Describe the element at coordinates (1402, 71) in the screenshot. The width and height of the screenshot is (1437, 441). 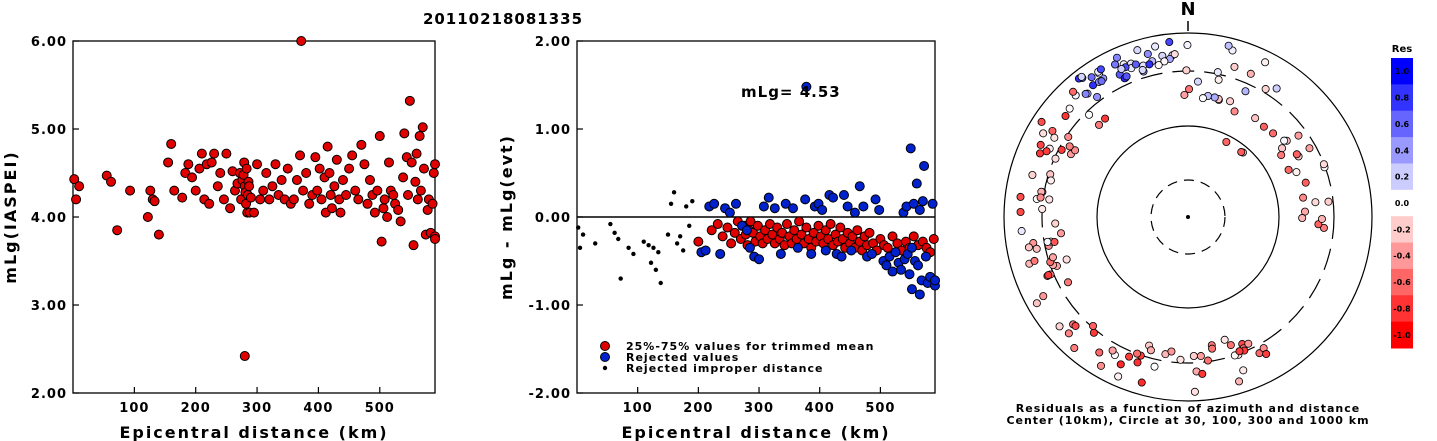
I see `colorbar-label: 1.0` at that location.